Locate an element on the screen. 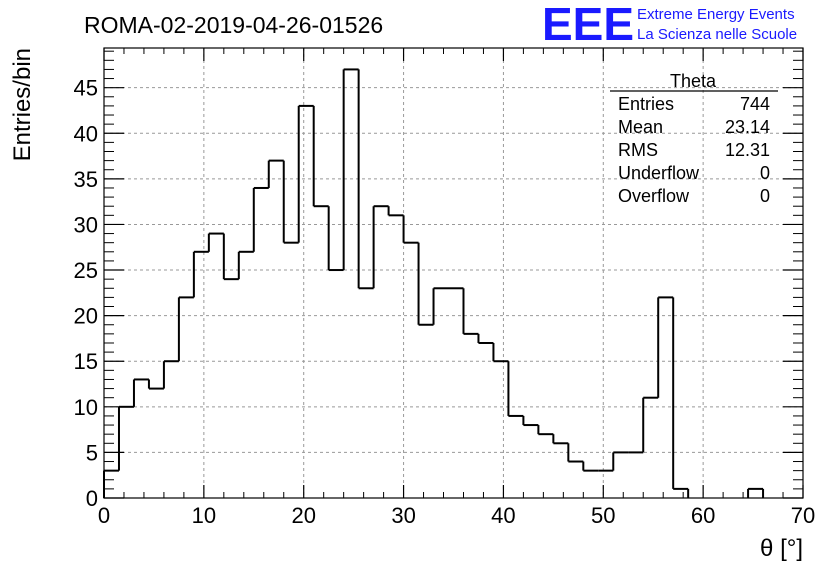  y-tick-label: 10 is located at coordinates (86, 407).